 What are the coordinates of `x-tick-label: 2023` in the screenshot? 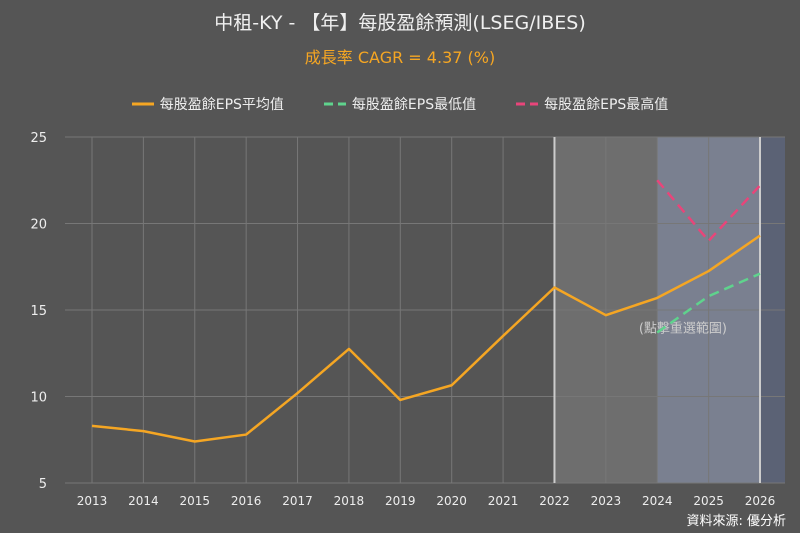 It's located at (606, 501).